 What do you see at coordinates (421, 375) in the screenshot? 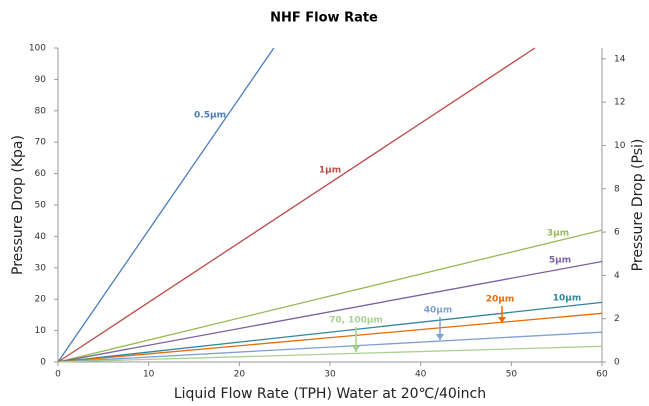
I see `x-tick-label: 40` at bounding box center [421, 375].